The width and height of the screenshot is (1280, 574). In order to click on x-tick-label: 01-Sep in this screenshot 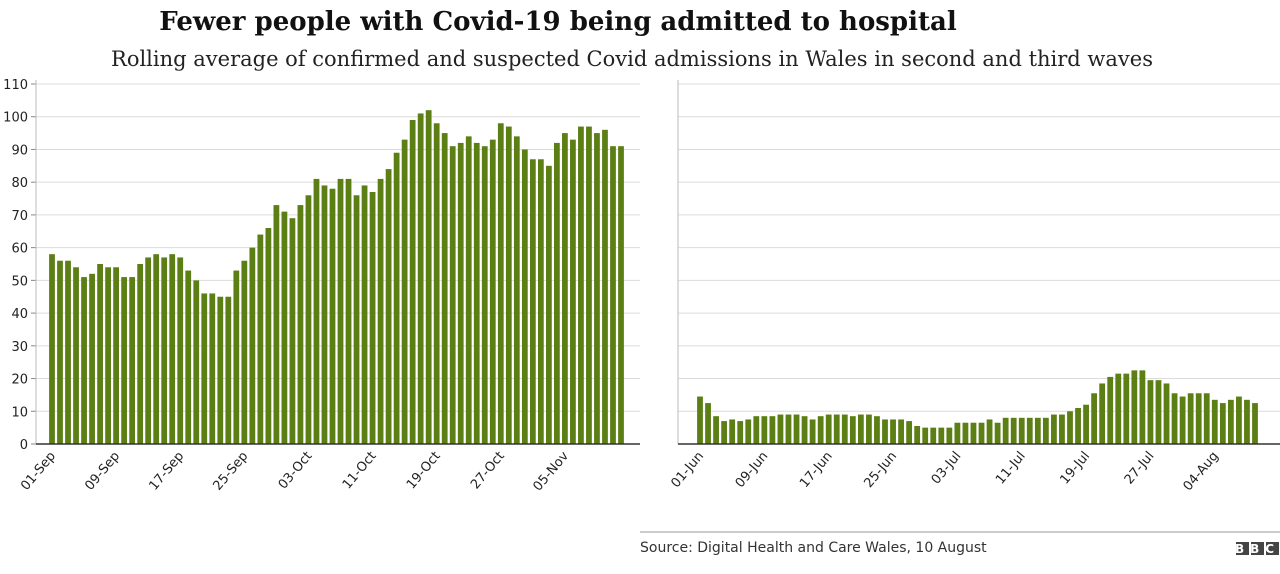, I will do `click(38, 471)`.